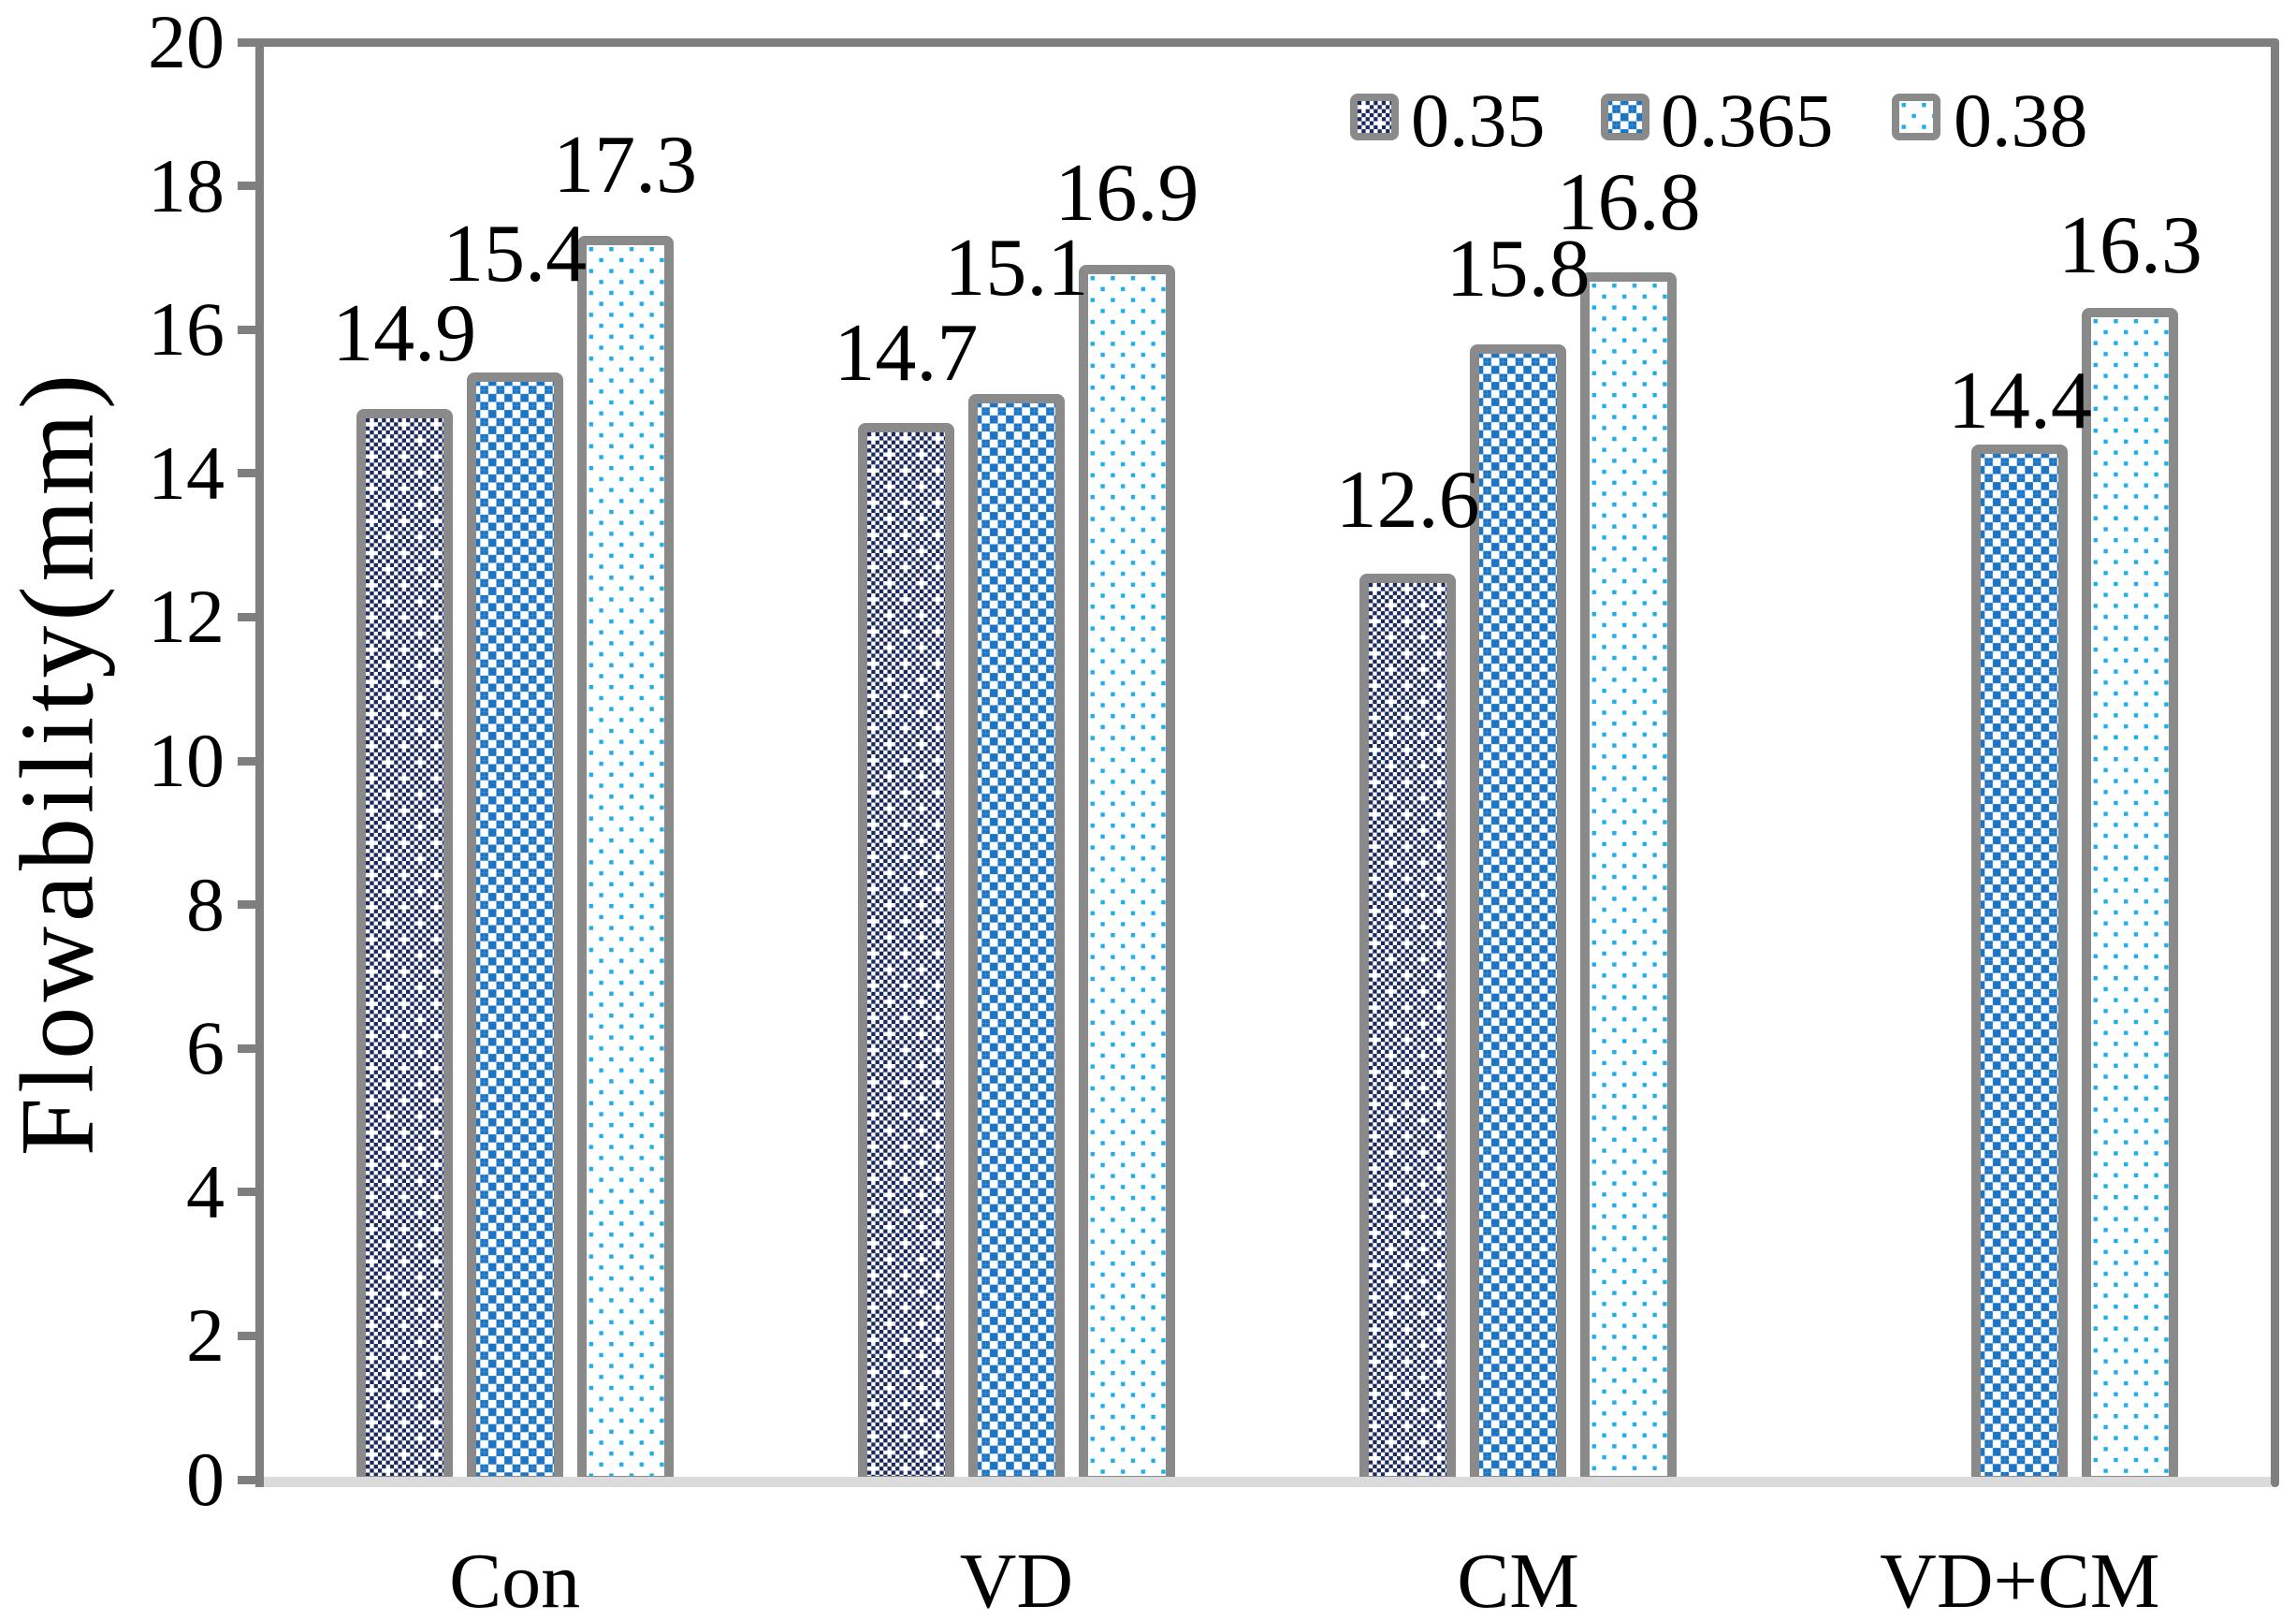 This screenshot has height=1620, width=2296. What do you see at coordinates (1629, 878) in the screenshot?
I see `bar-0.38-CM` at bounding box center [1629, 878].